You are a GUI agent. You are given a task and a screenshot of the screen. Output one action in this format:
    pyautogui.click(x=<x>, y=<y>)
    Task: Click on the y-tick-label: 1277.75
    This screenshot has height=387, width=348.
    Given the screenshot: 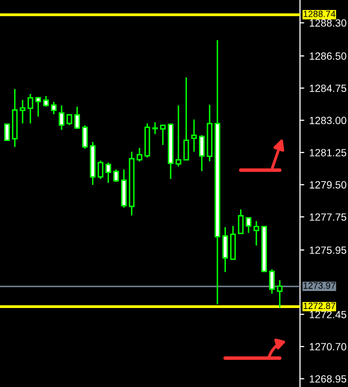 What is the action you would take?
    pyautogui.click(x=328, y=217)
    